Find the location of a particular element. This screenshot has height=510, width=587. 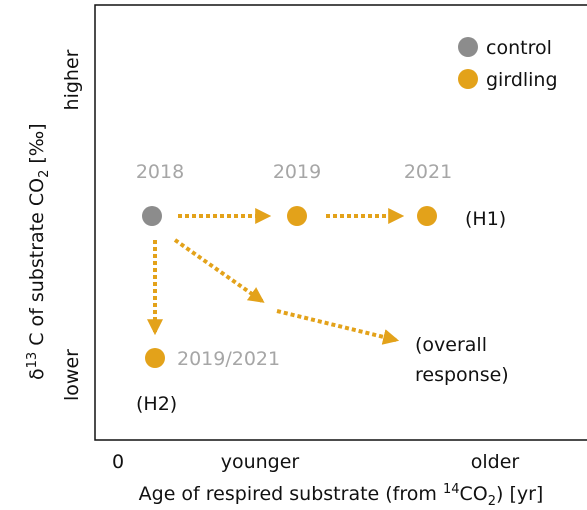

legend: control girdling is located at coordinates (508, 64).